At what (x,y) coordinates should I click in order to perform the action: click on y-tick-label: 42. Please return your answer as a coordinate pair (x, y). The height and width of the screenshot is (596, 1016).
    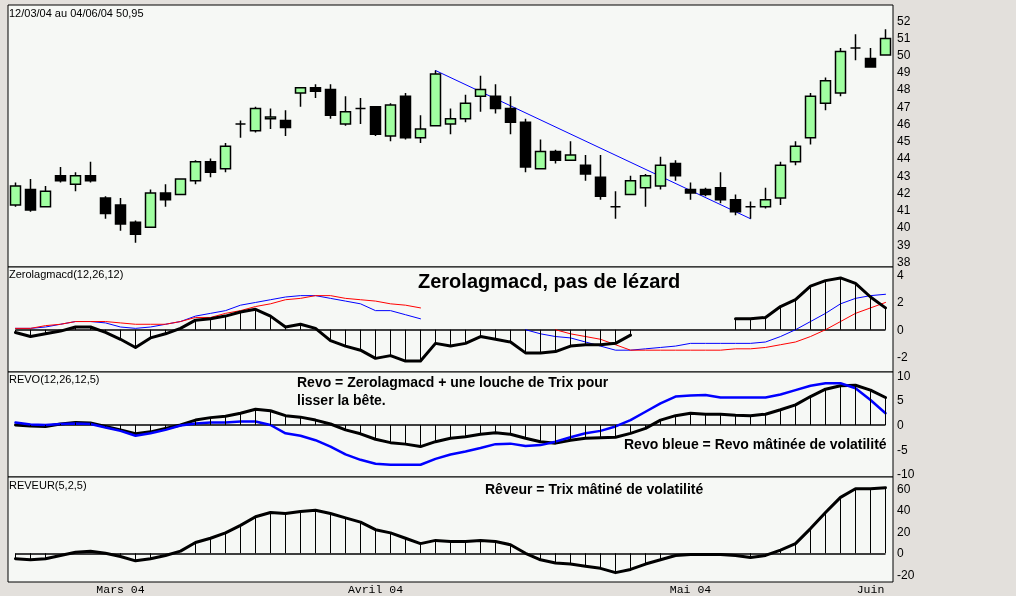
    Looking at the image, I should click on (904, 192).